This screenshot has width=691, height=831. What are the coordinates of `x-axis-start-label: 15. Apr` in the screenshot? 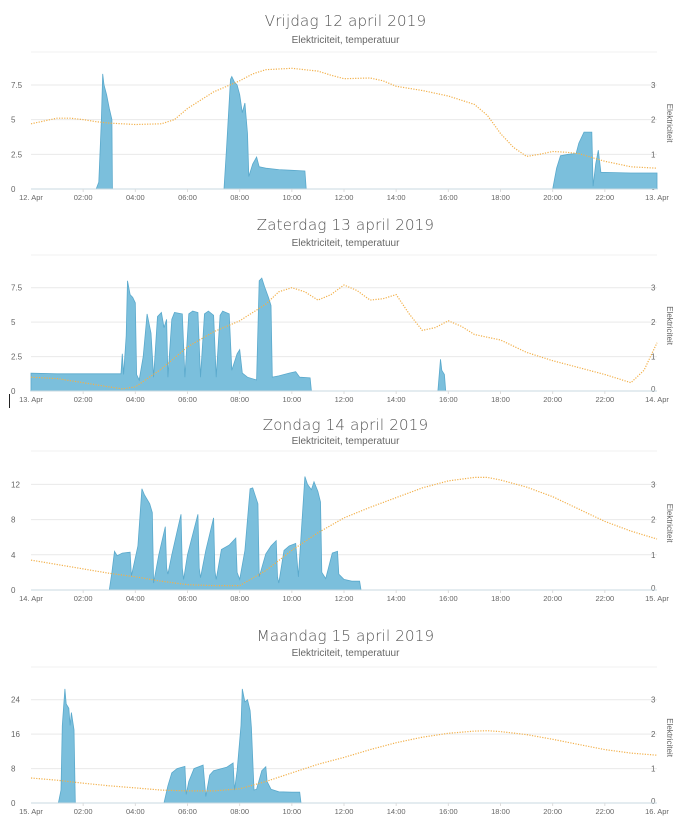 It's located at (31, 811).